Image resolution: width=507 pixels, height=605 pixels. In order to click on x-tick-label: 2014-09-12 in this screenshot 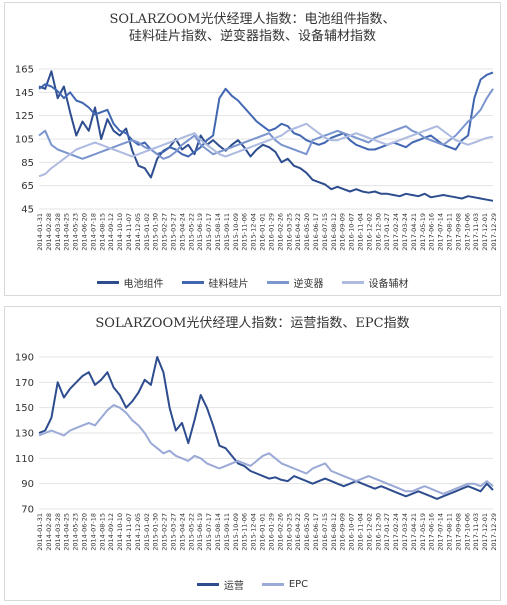, I will do `click(111, 532)`.